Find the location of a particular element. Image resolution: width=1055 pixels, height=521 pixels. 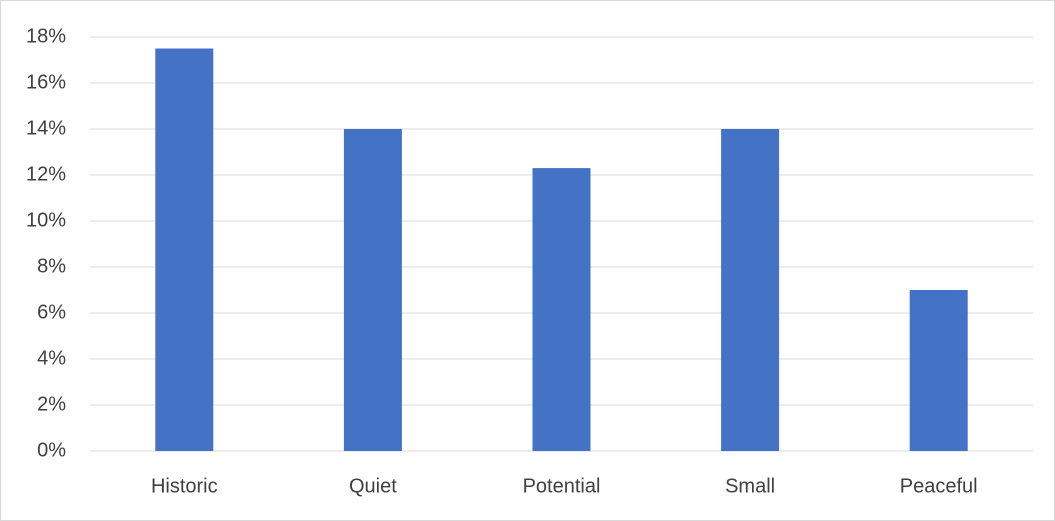

x-tick-label: Quiet is located at coordinates (373, 486).